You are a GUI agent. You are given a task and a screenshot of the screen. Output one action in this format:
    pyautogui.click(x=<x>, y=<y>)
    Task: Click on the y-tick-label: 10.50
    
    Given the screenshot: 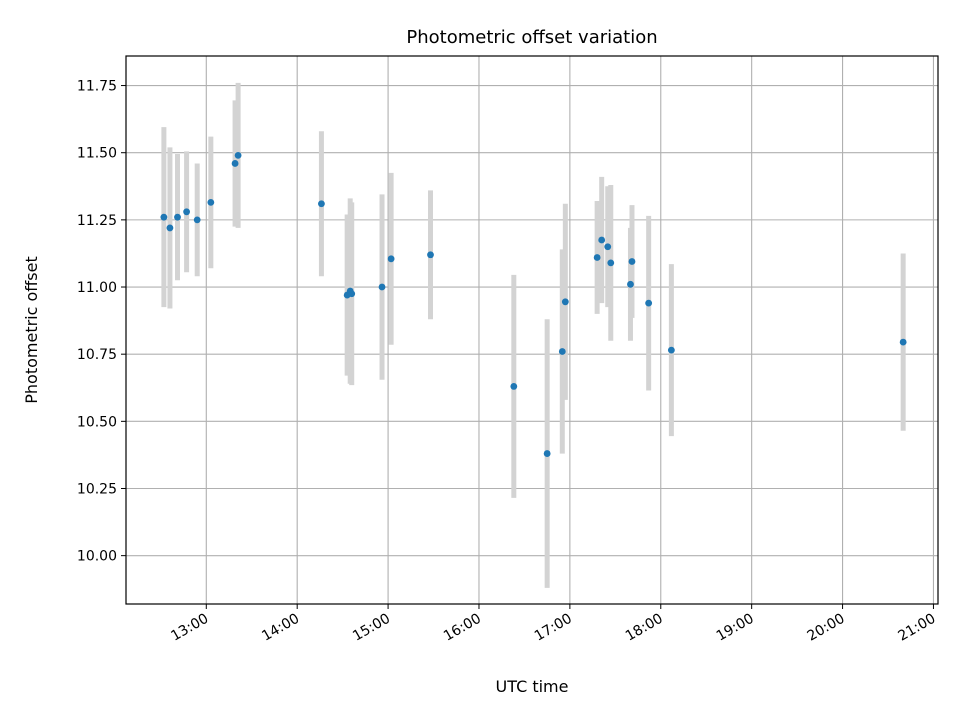 What is the action you would take?
    pyautogui.click(x=97, y=422)
    